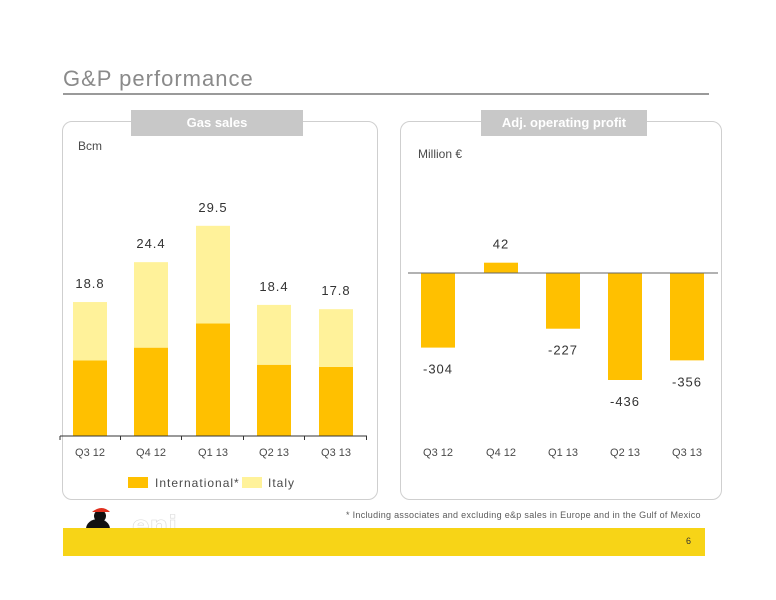  What do you see at coordinates (687, 381) in the screenshot?
I see `profit-label-4: -356` at bounding box center [687, 381].